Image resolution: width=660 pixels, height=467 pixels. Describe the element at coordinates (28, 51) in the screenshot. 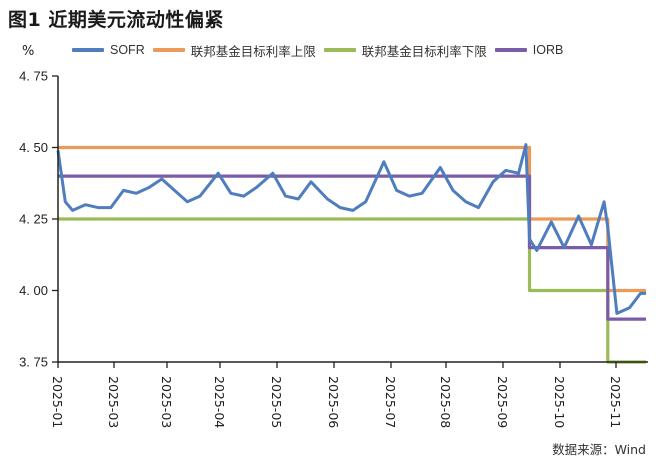

I see `y-axis-unit: %` at that location.